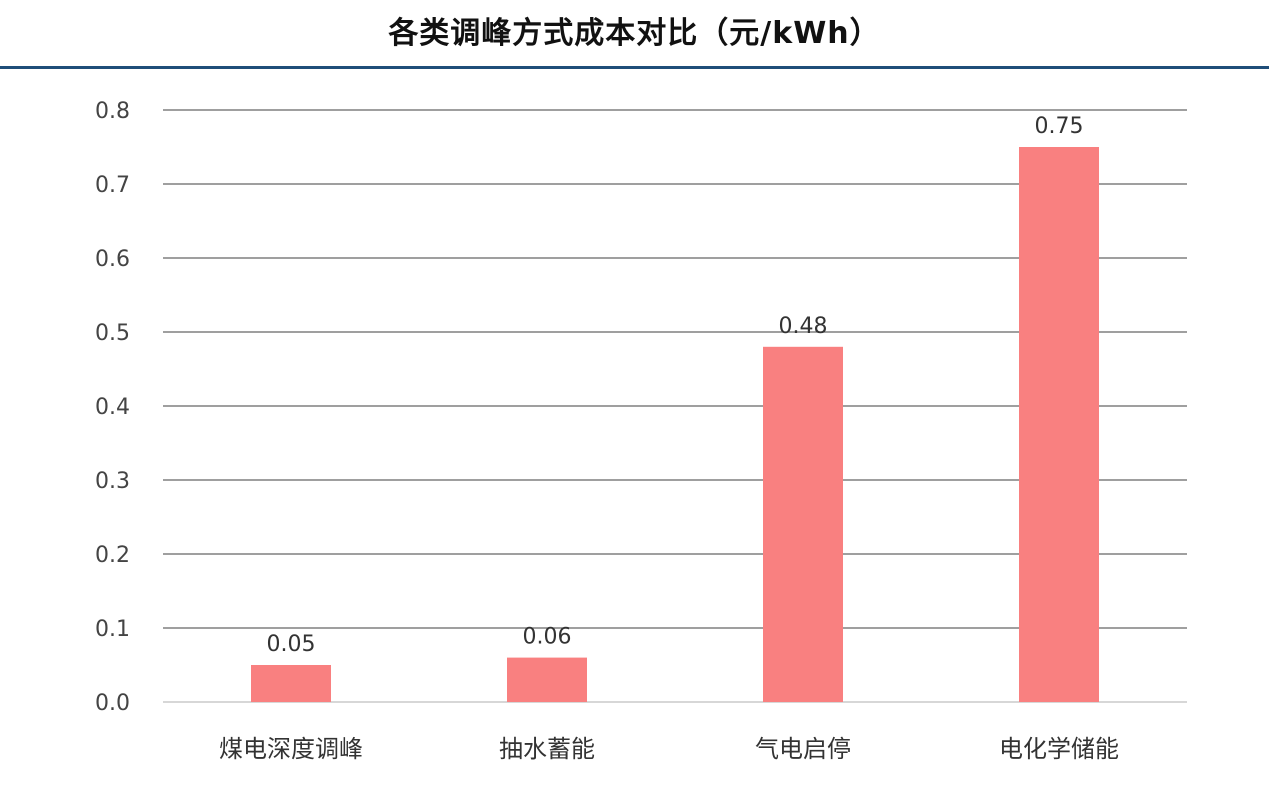 The height and width of the screenshot is (786, 1269). Describe the element at coordinates (291, 749) in the screenshot. I see `x-category-label: 煤电深度调峰` at that location.